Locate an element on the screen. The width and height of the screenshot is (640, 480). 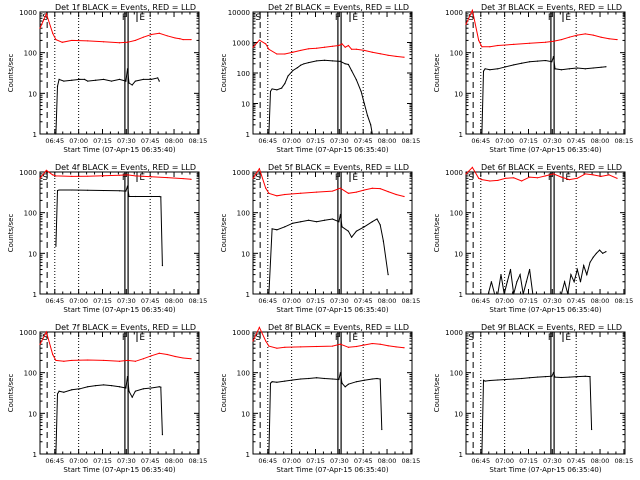
y-tick-label: 10000 is located at coordinates (239, 13).